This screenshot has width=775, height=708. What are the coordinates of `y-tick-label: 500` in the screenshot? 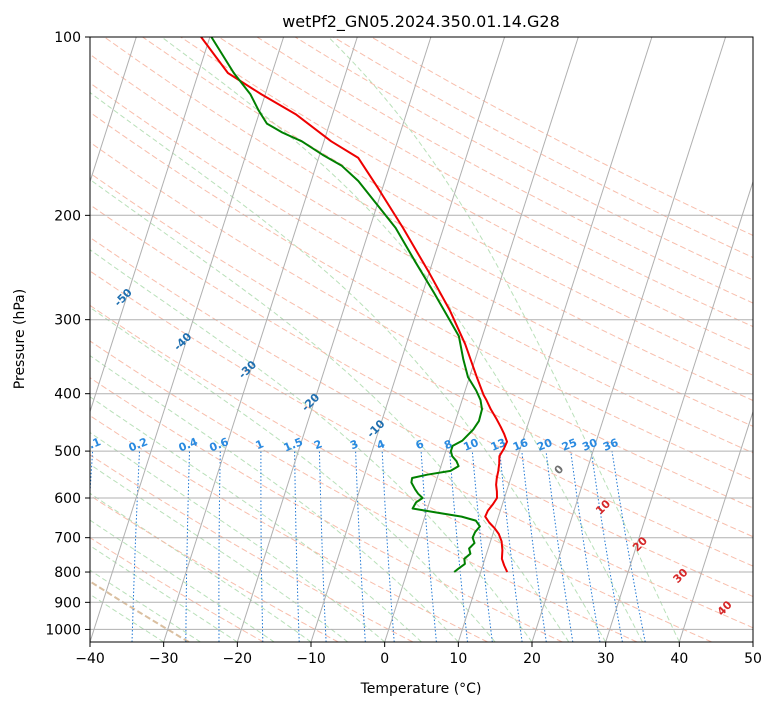 It's located at (67, 452).